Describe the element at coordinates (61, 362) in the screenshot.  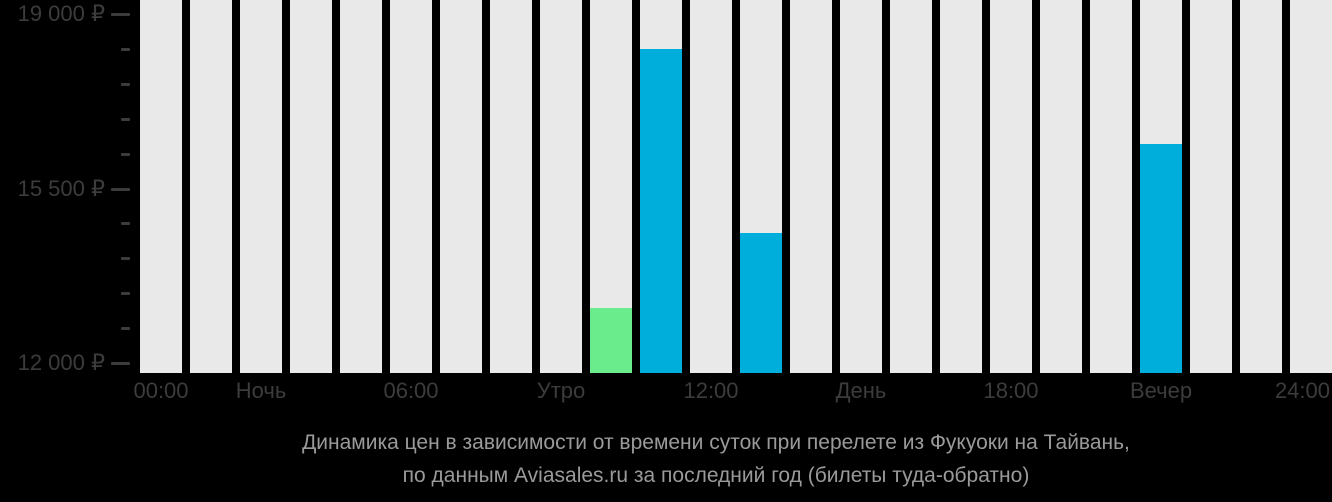
I see `y-axis-label: 12 000 ₽` at that location.